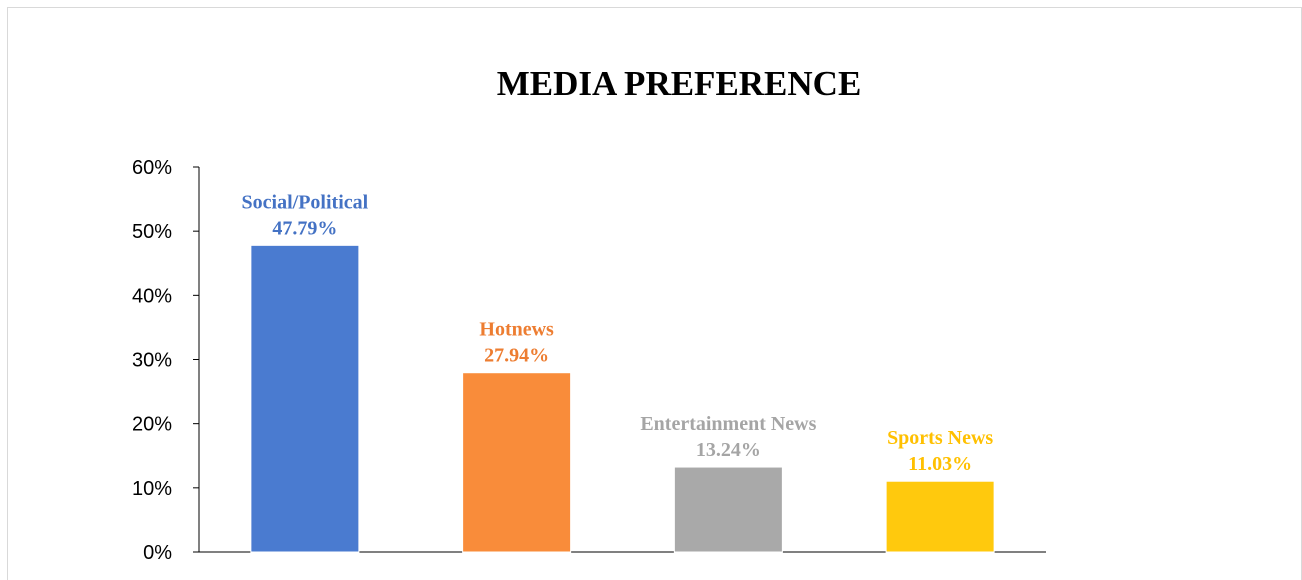 The image size is (1302, 580). I want to click on category-label: Social/Political, so click(305, 202).